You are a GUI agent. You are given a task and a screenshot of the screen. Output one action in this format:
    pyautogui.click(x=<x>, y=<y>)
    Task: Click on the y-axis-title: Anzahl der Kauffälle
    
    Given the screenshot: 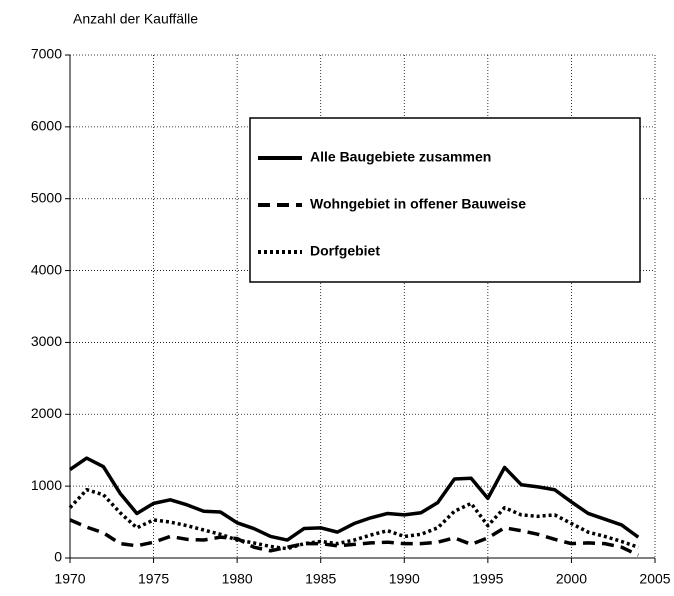 What is the action you would take?
    pyautogui.click(x=135, y=19)
    